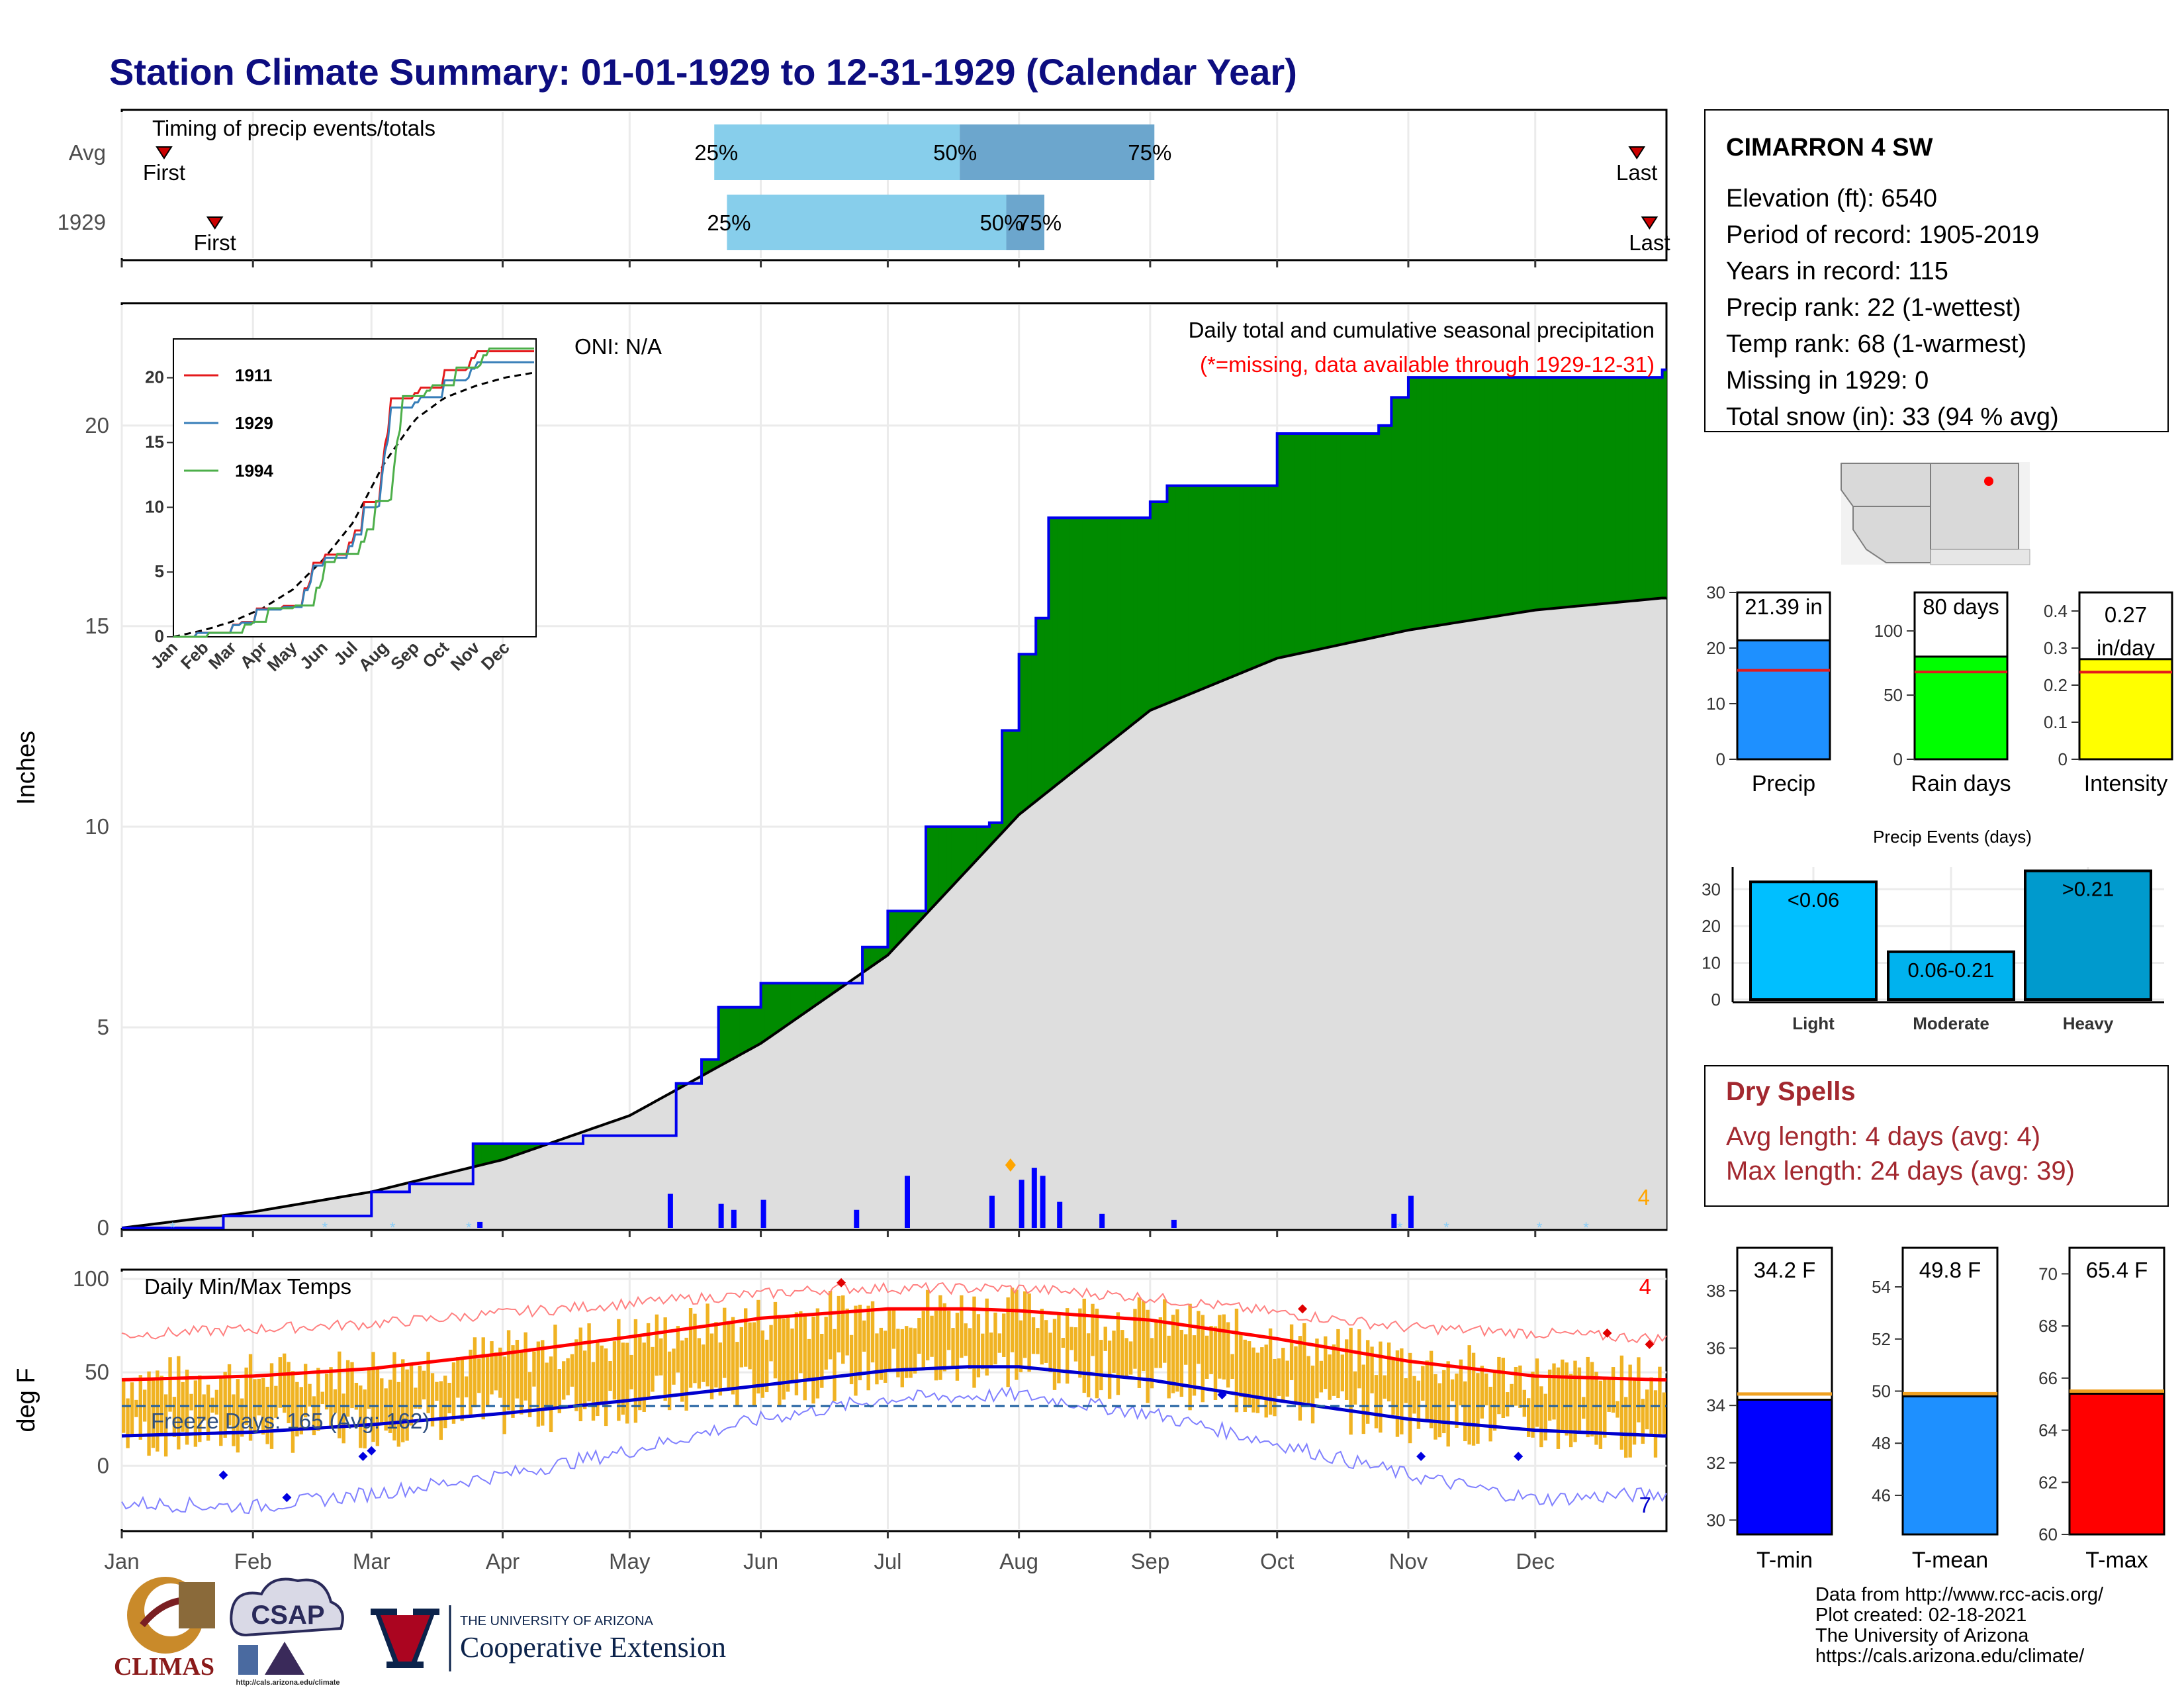  Describe the element at coordinates (1715, 1463) in the screenshot. I see `temp-y-tick: 32` at that location.